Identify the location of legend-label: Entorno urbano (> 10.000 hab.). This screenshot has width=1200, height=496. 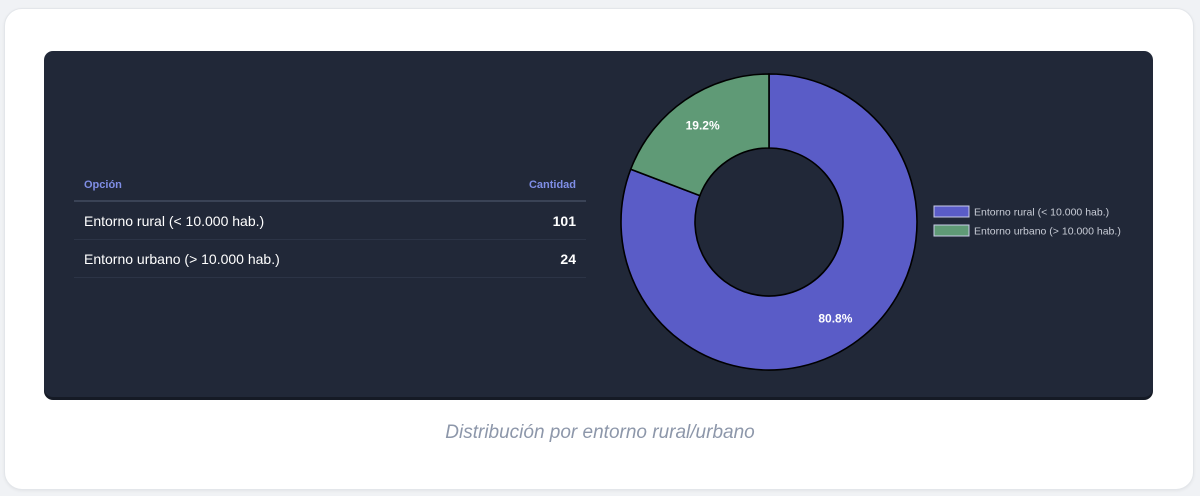
(1047, 232).